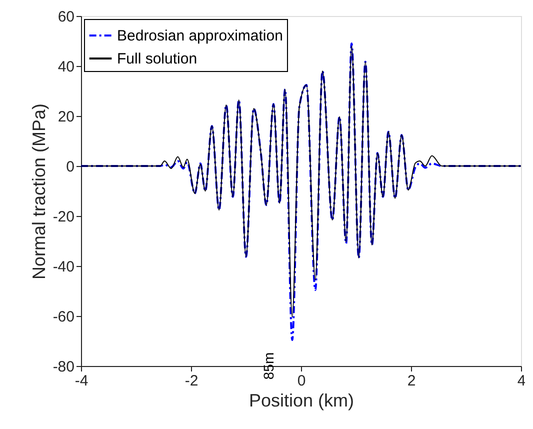 This screenshot has height=429, width=533. I want to click on legend-label: Full solution, so click(157, 59).